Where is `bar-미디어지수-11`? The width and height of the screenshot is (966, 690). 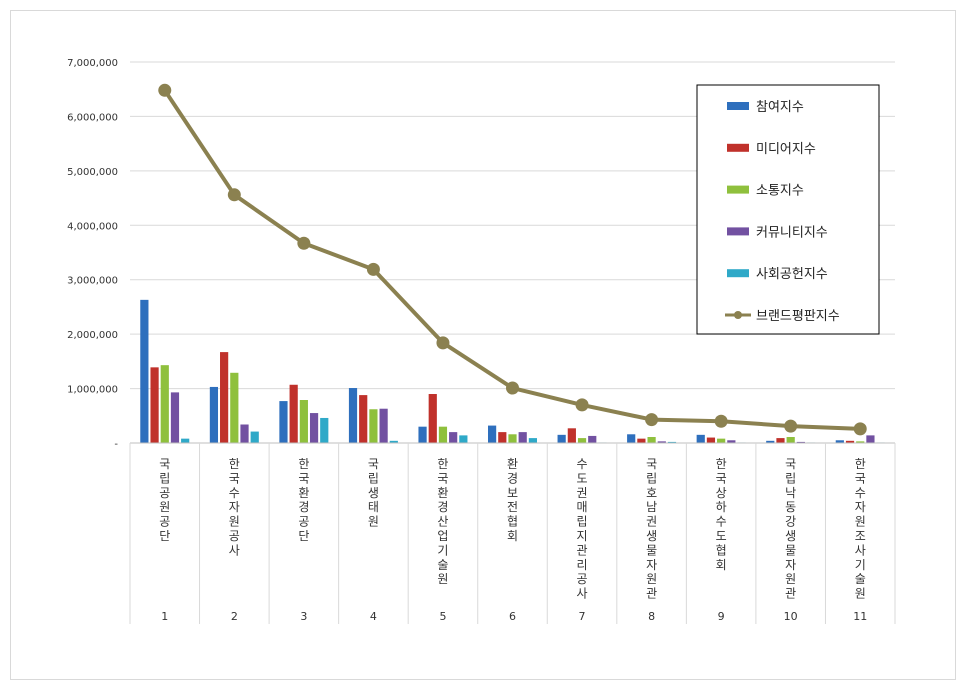
bar-미디어지수-11 is located at coordinates (850, 441).